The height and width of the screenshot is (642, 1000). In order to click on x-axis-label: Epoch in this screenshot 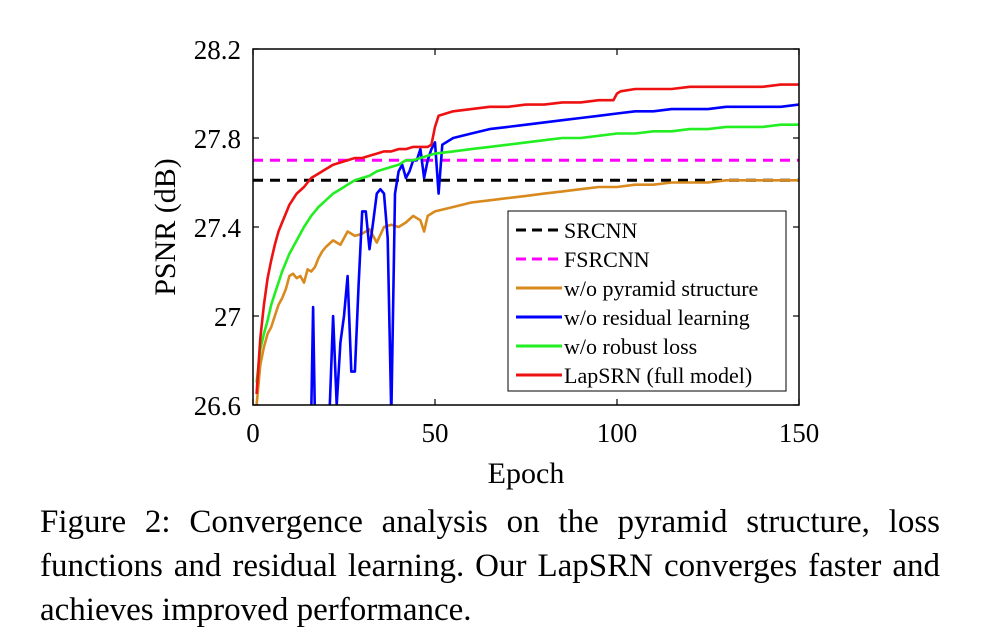, I will do `click(526, 473)`.